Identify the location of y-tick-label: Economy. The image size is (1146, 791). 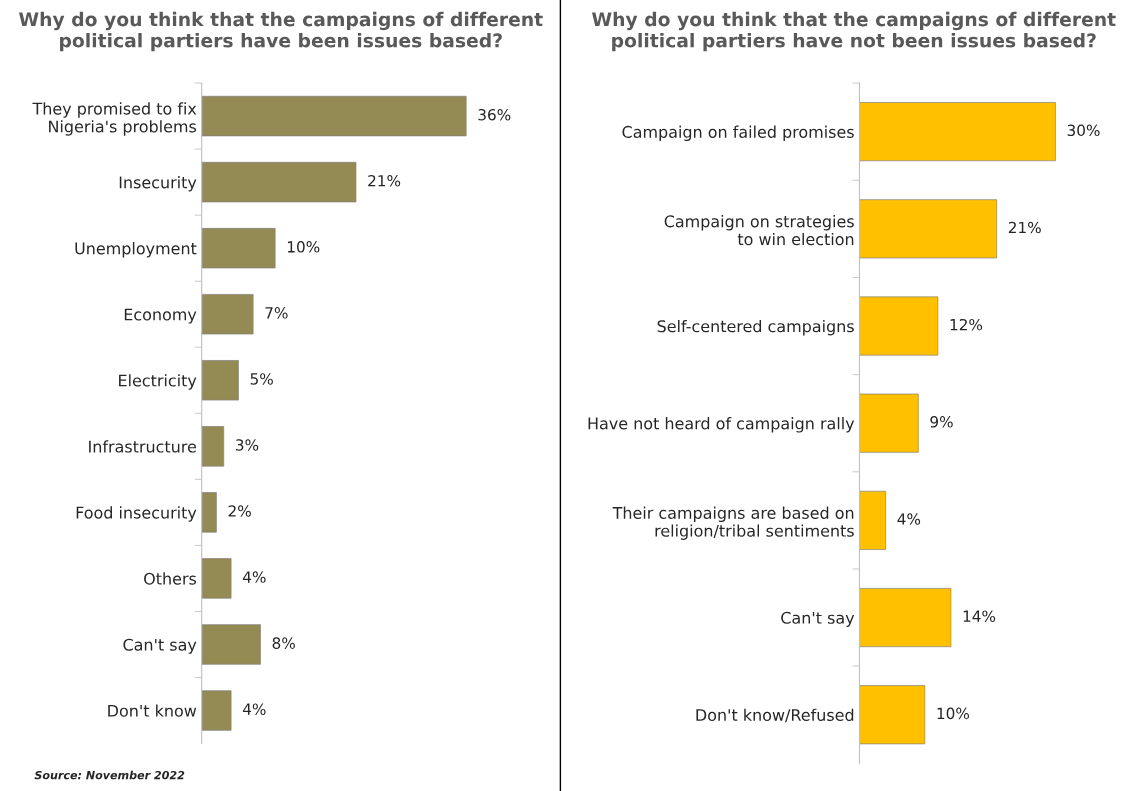
(160, 316).